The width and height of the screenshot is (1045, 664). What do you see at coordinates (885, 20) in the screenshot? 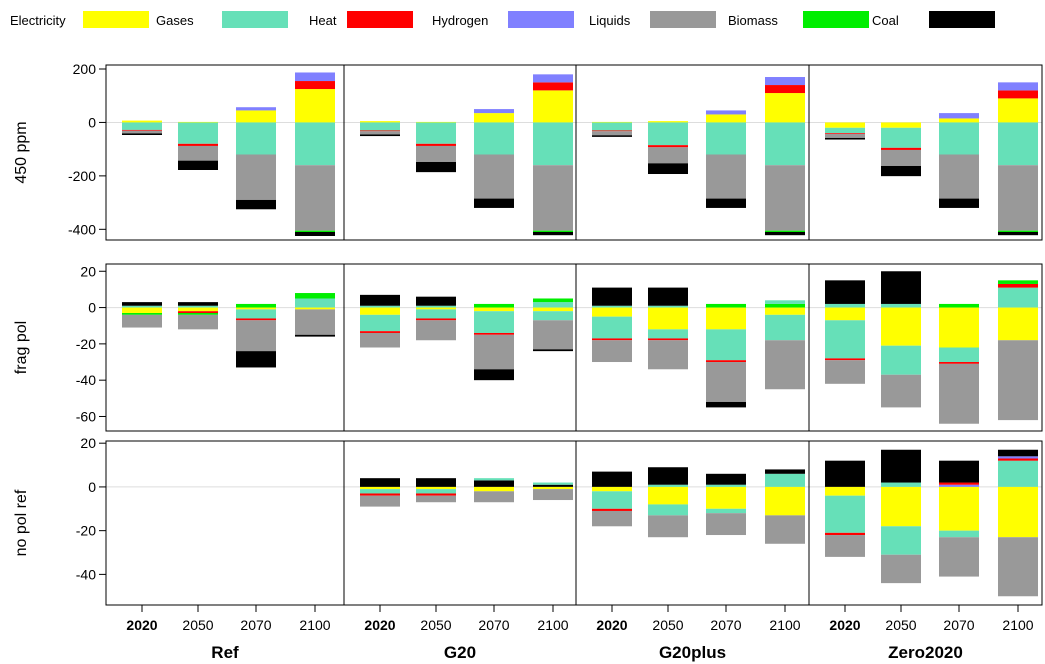
I see `legend-label-coal: Coal` at bounding box center [885, 20].